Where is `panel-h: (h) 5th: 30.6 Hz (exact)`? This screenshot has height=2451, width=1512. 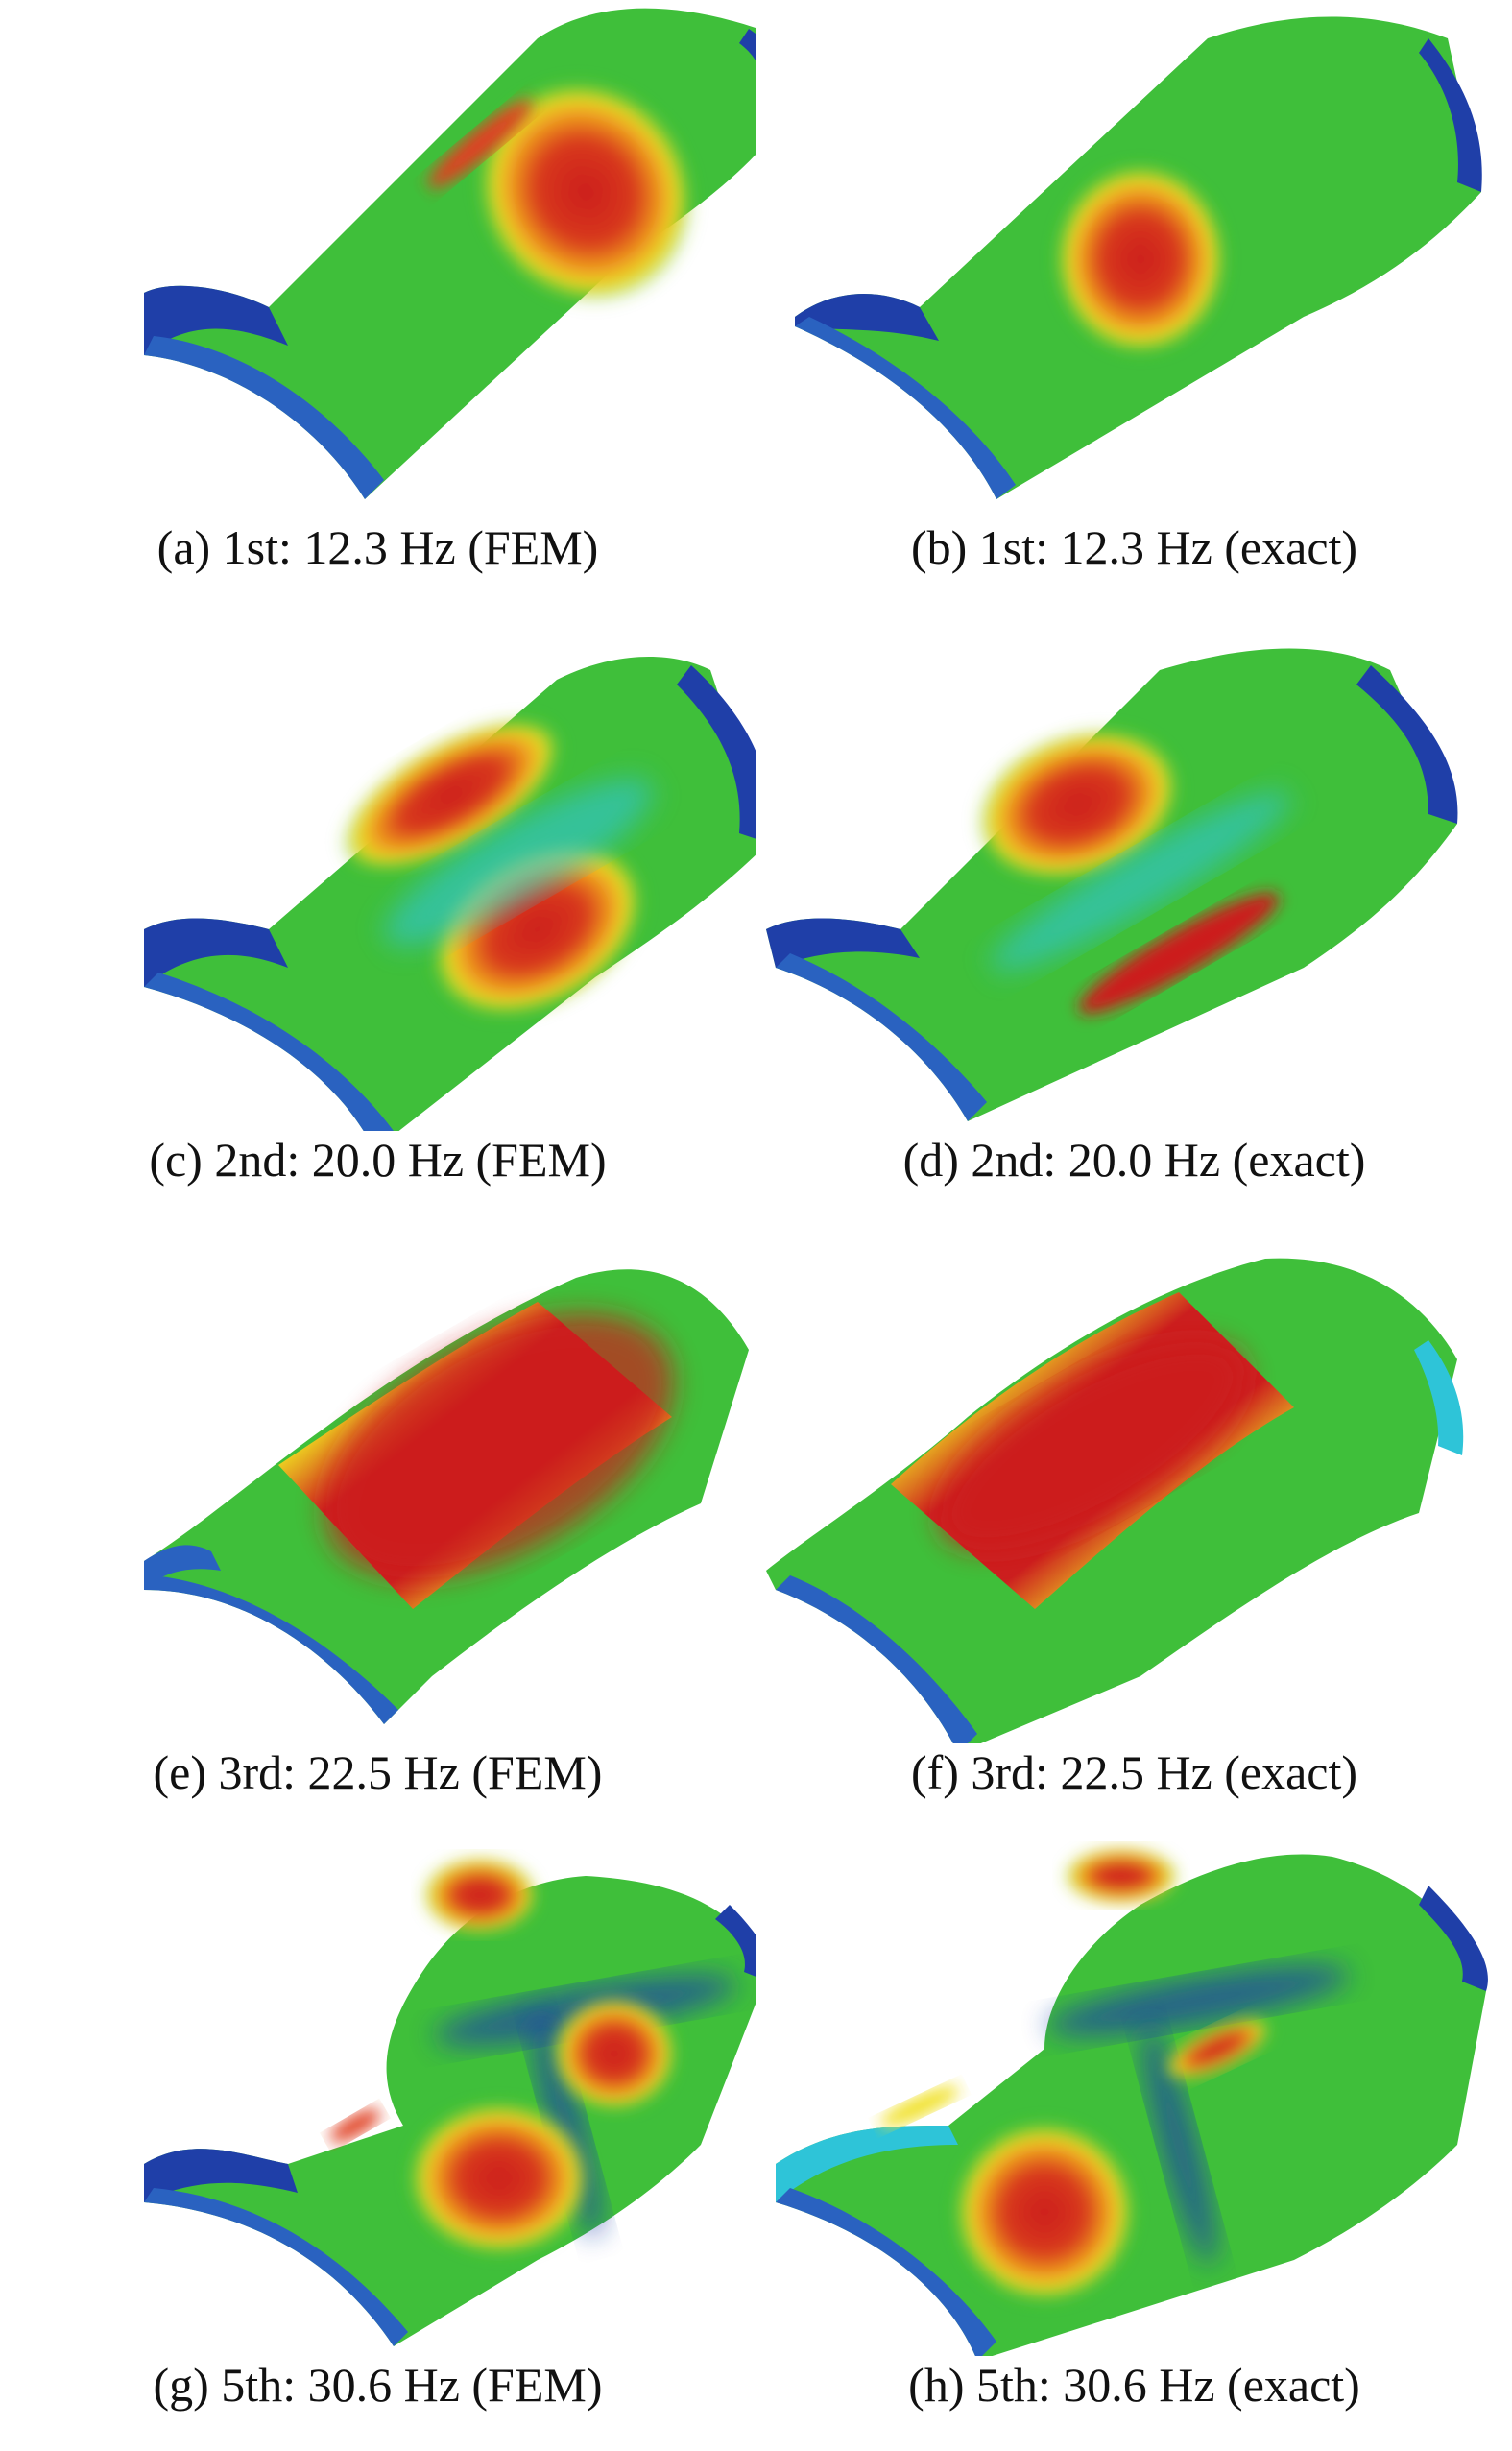 panel-h: (h) 5th: 30.6 Hz (exact) is located at coordinates (1134, 2144).